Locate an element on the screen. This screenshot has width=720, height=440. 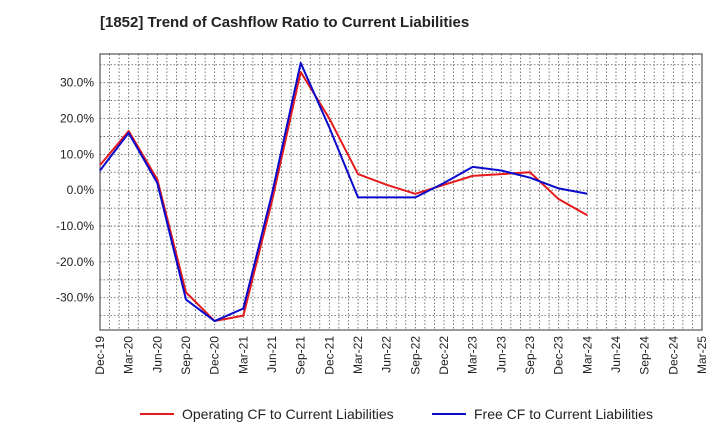
x-tick-label: Dec-23 is located at coordinates (559, 355).